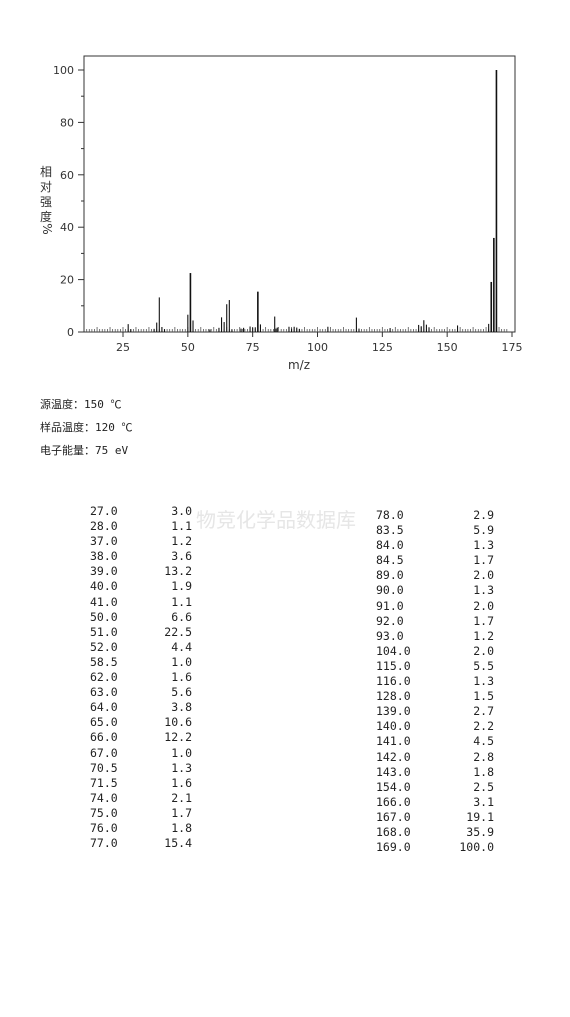 The width and height of the screenshot is (570, 1017). What do you see at coordinates (441, 666) in the screenshot?
I see `table-row: 115.0 5.5` at bounding box center [441, 666].